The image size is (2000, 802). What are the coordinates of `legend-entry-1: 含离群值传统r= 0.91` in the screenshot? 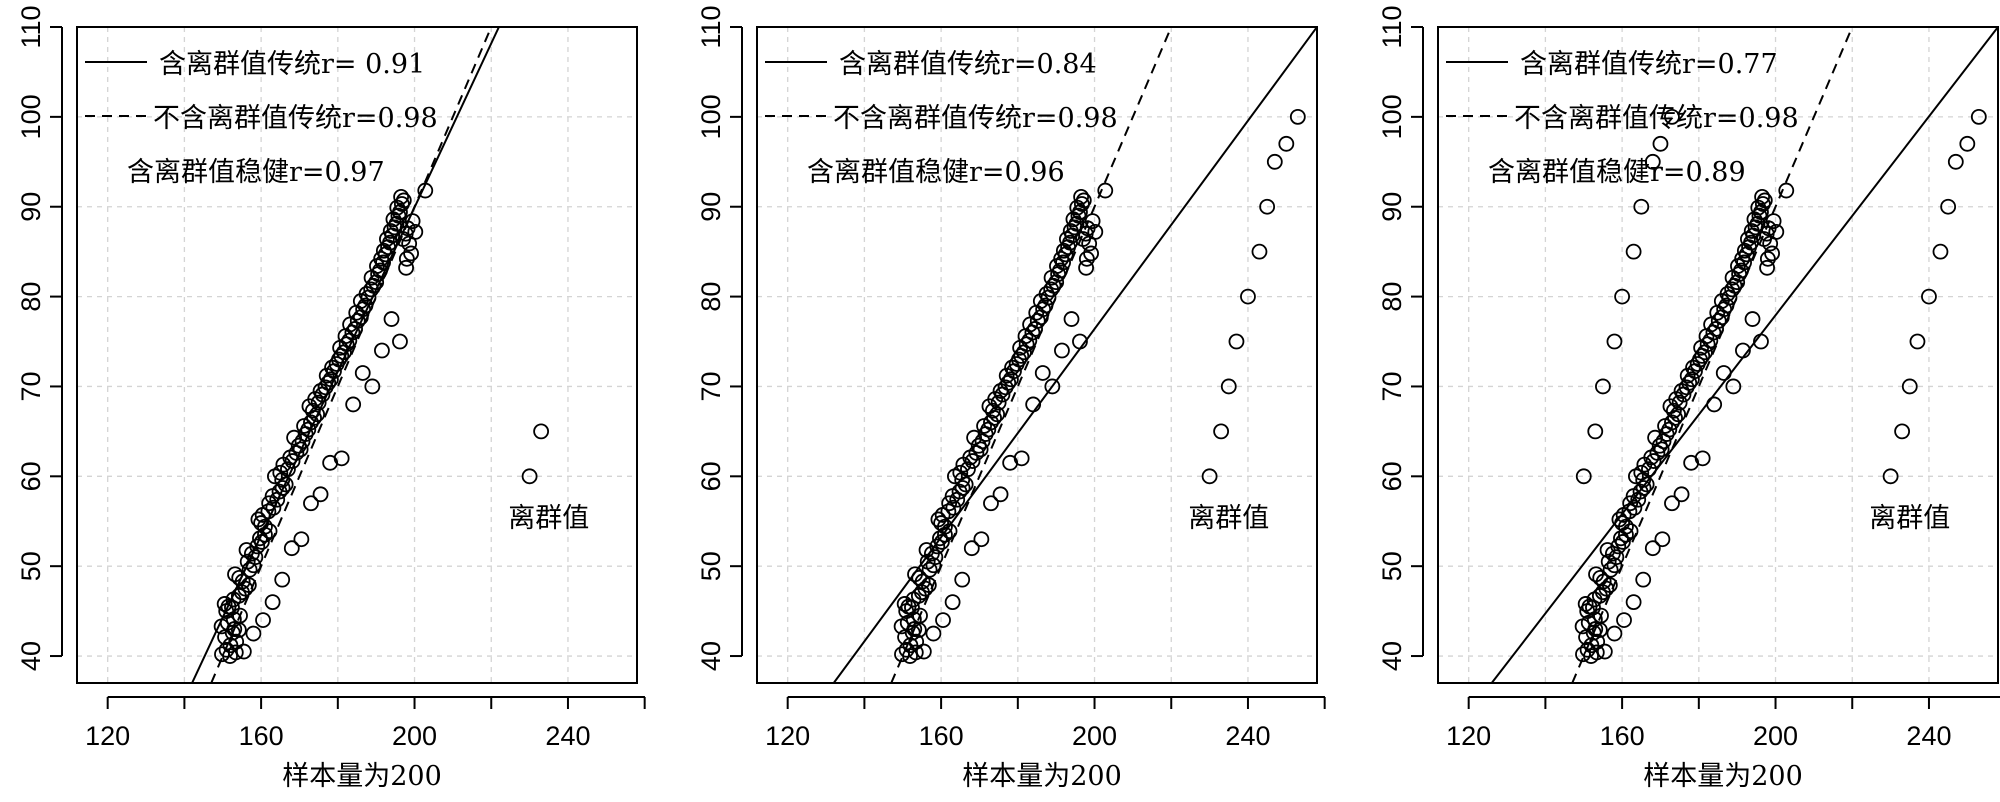 It's located at (292, 64).